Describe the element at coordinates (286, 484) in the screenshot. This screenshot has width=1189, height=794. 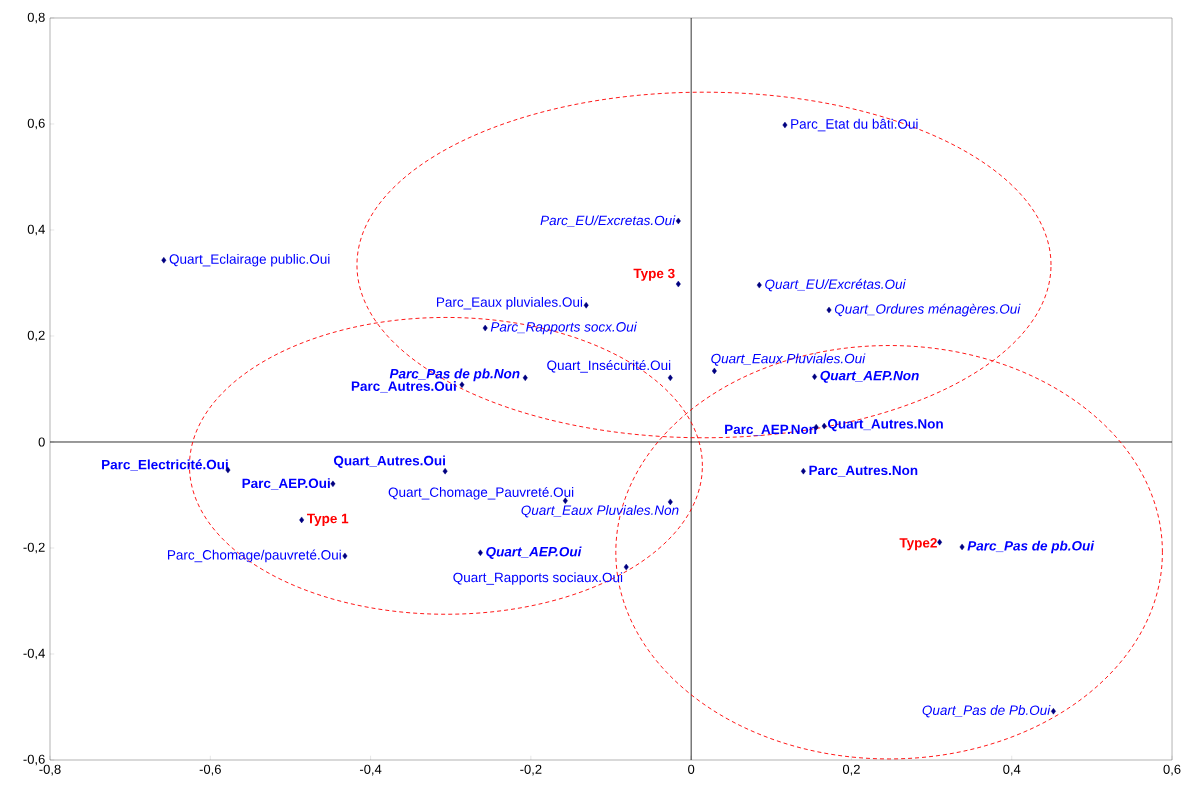
I see `annotation: Parc_AEP.Oui` at that location.